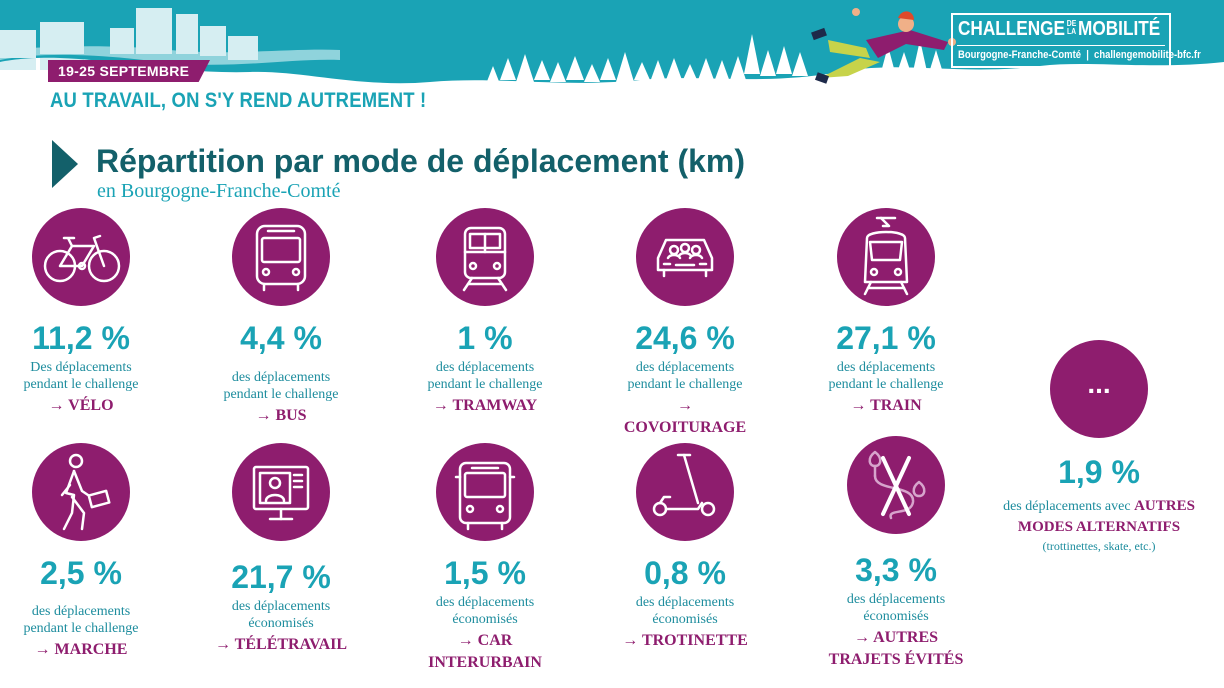  I want to click on stat-note: (trottinettes, skate, etc.), so click(1099, 546).